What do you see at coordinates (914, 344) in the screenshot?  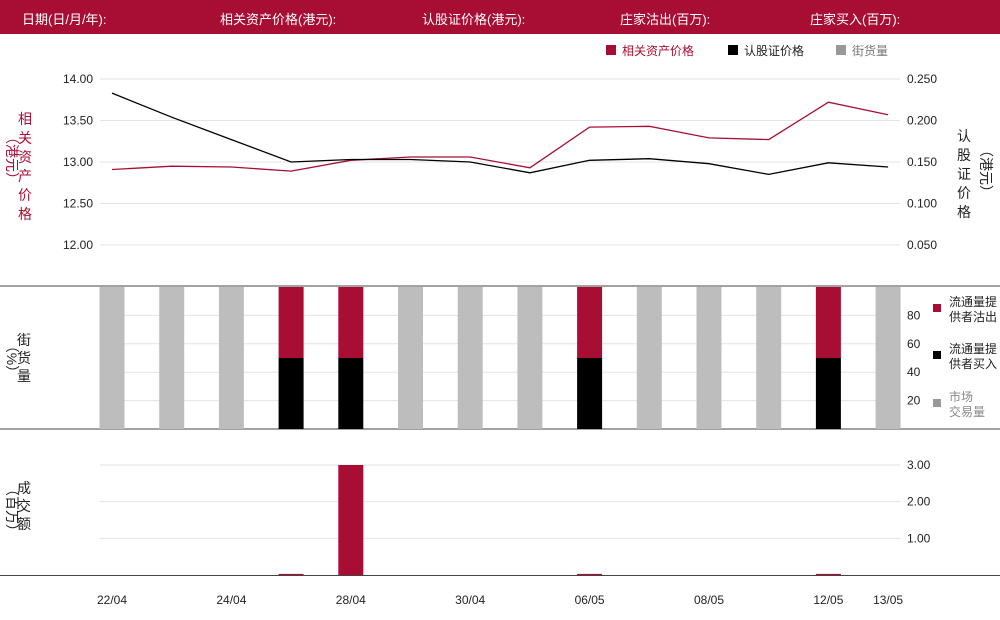 I see `outstanding-tick-label: 60` at bounding box center [914, 344].